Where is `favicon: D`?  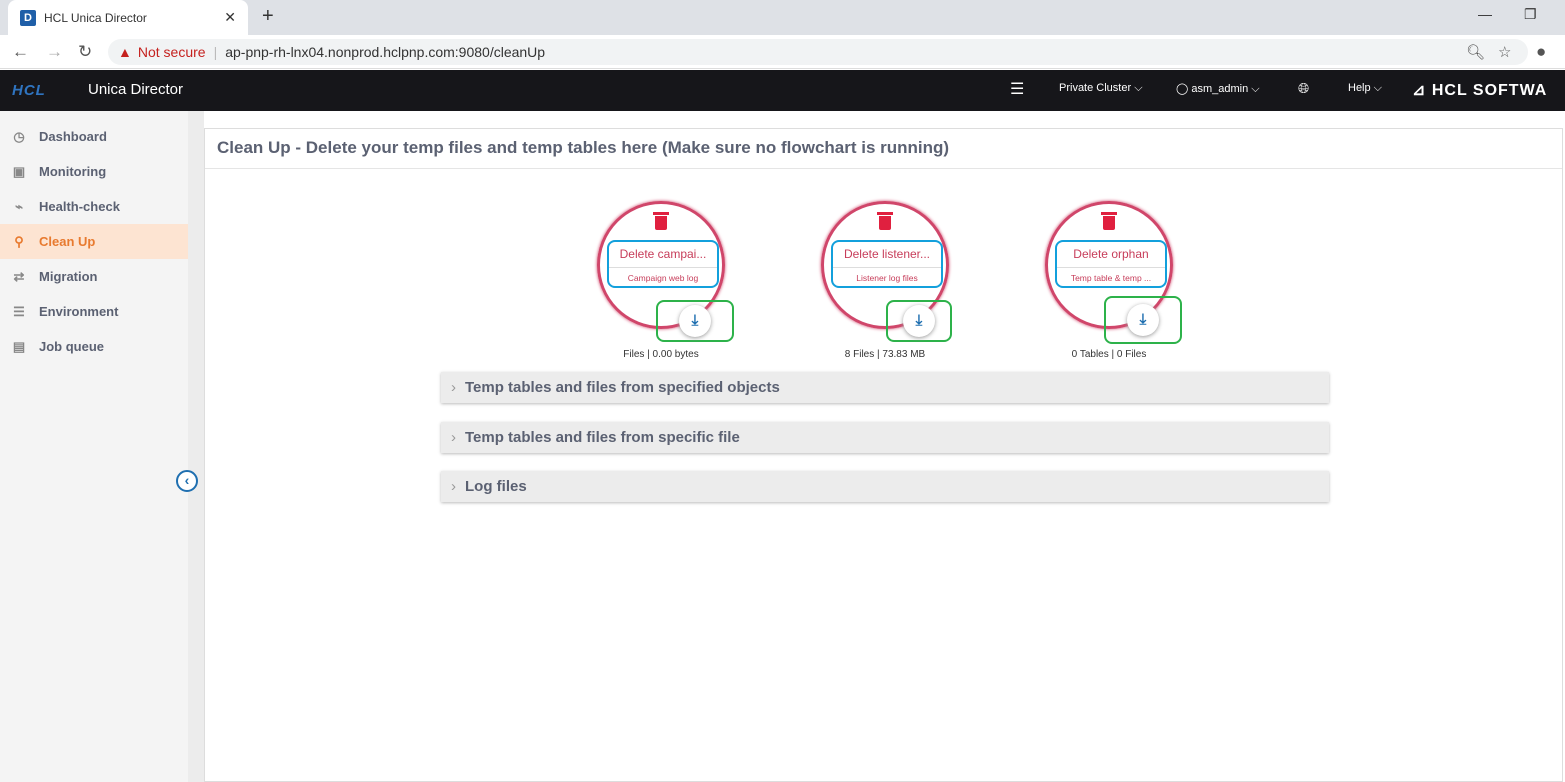 favicon: D is located at coordinates (28, 17).